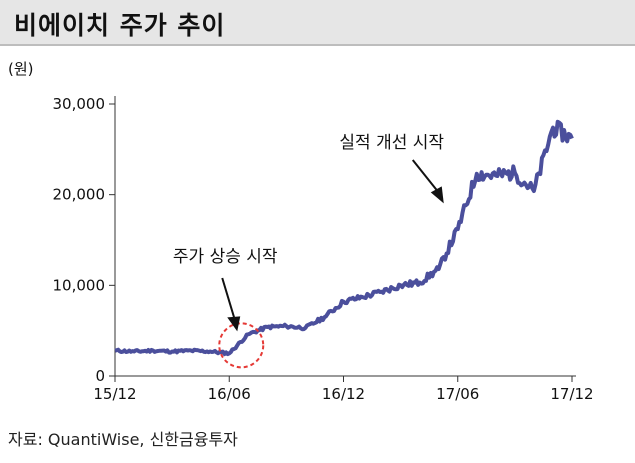  Describe the element at coordinates (225, 257) in the screenshot. I see `annotation-price-rise: 주가 상승 시작` at that location.